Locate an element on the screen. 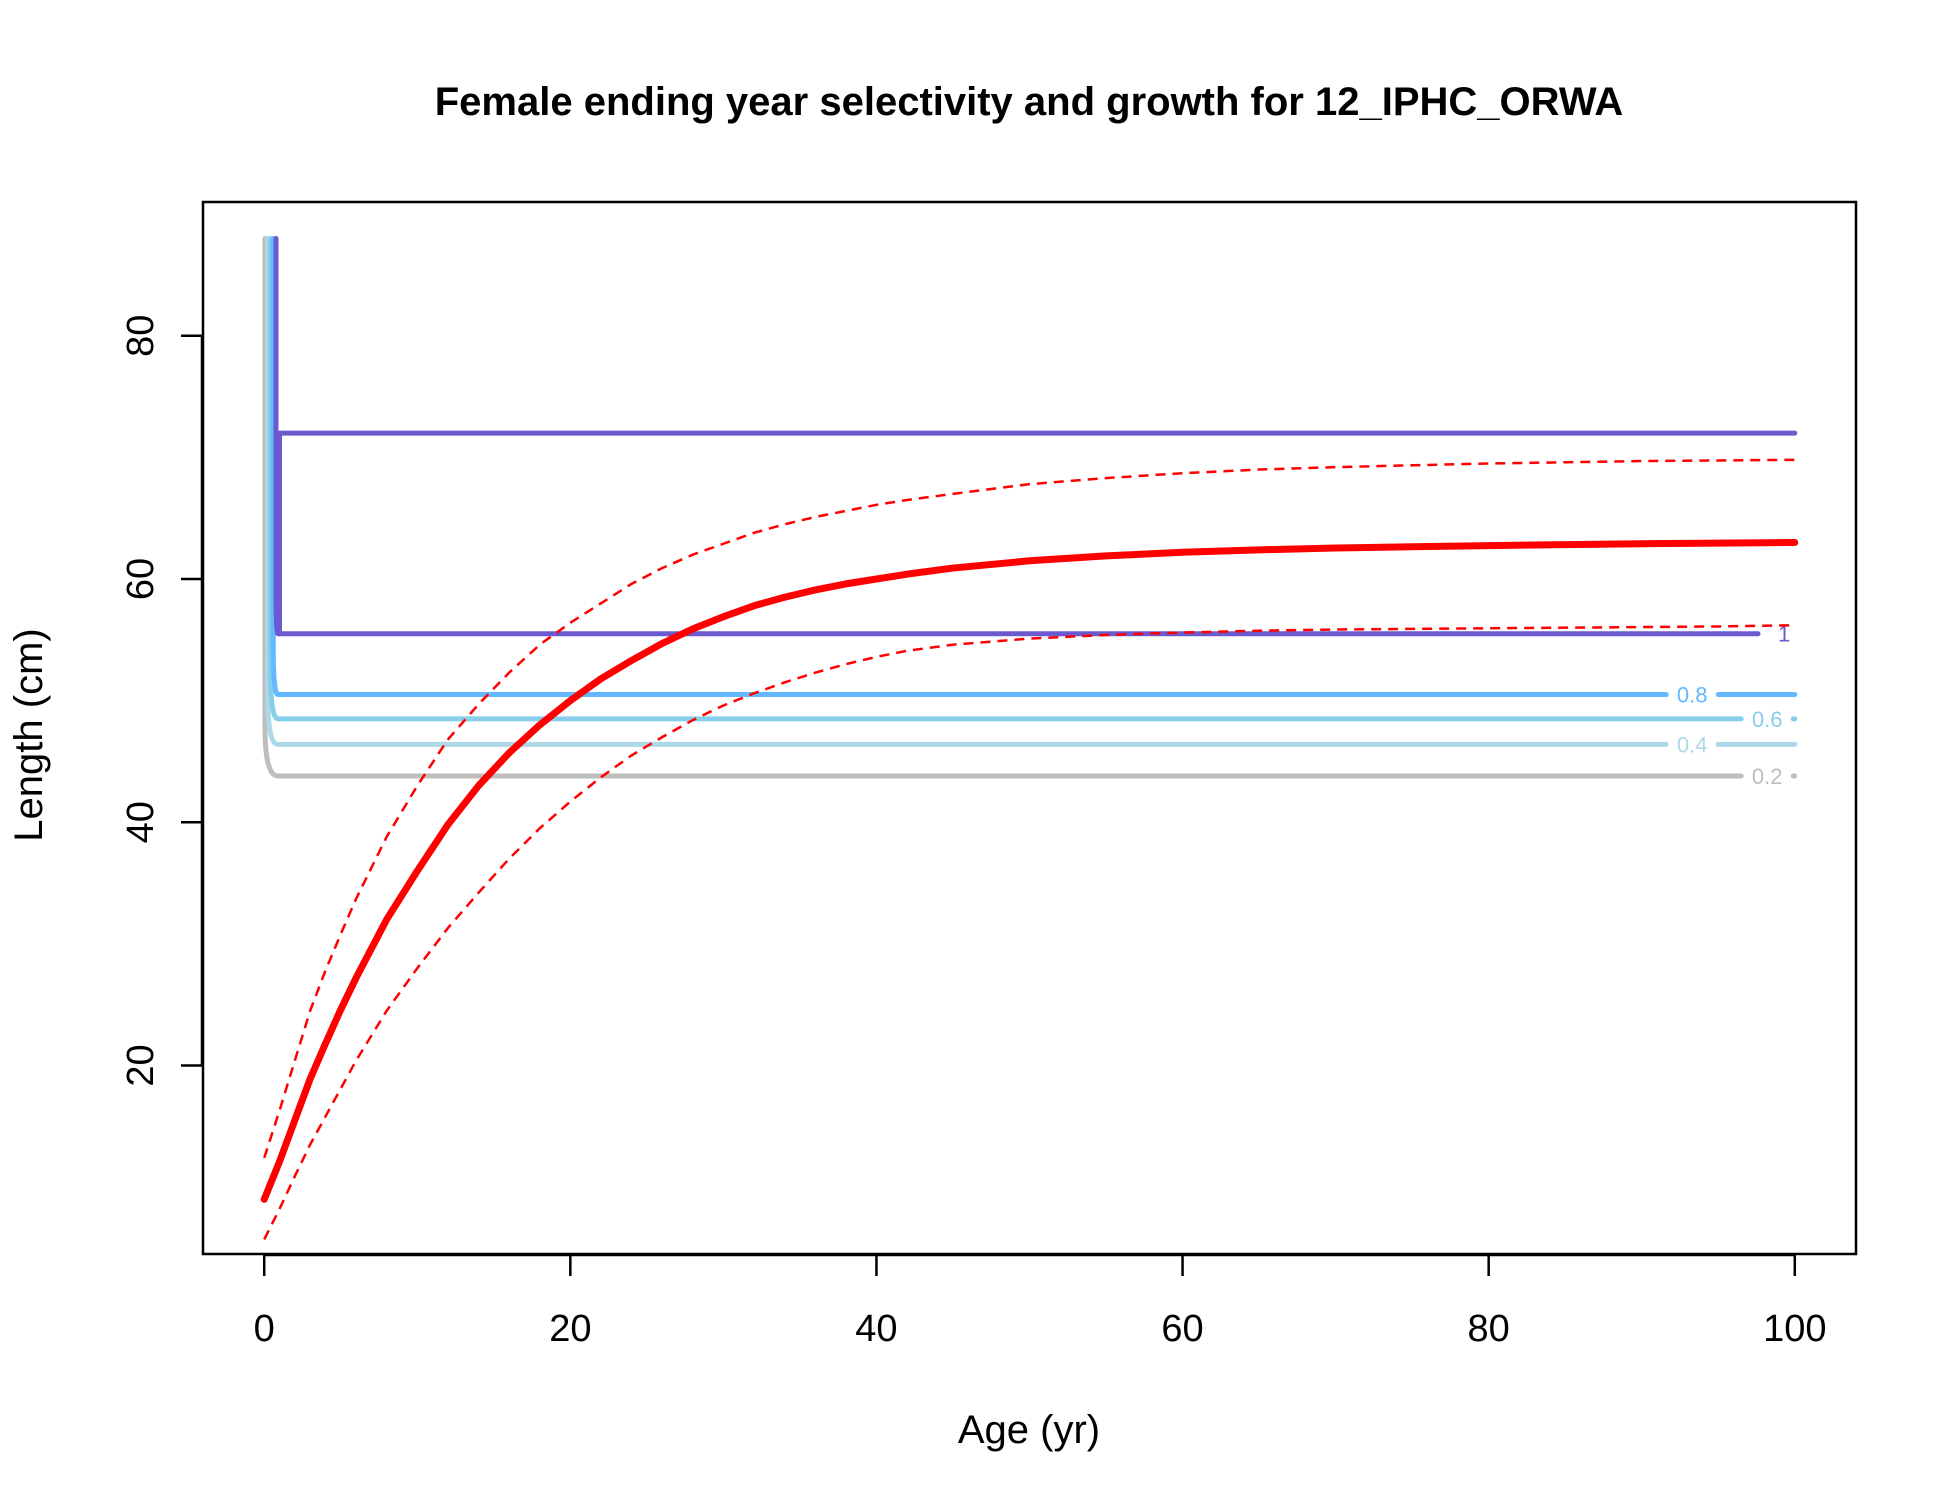 The height and width of the screenshot is (1500, 1950). selectivity-contour-label: 1 is located at coordinates (1784, 634).